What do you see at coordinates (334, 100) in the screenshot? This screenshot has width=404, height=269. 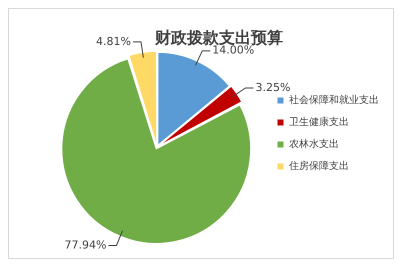 I see `legend-label: 社会保障和就业支出` at bounding box center [334, 100].